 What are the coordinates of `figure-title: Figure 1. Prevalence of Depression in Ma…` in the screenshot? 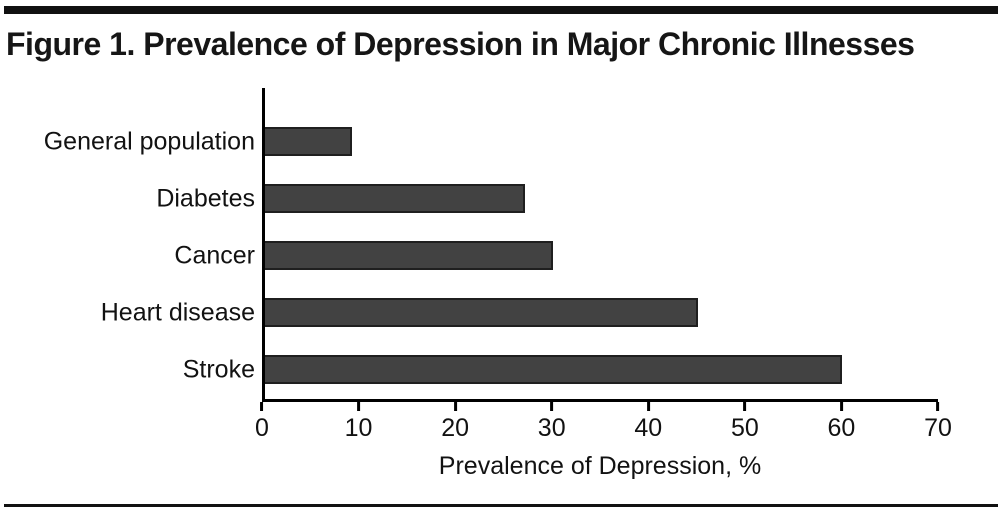 It's located at (460, 44).